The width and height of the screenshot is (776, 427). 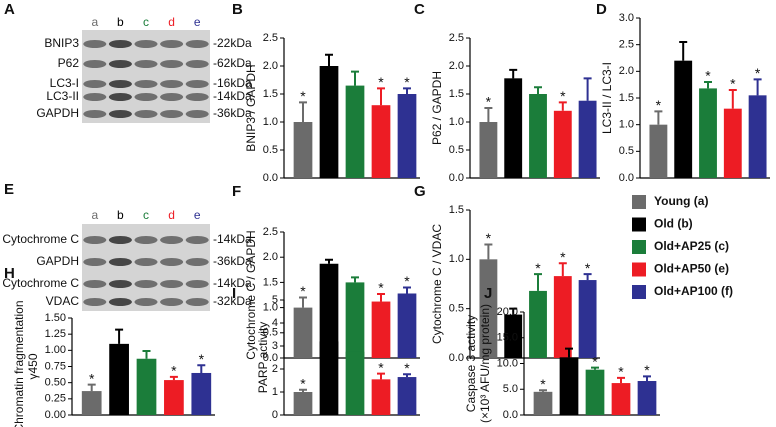 I want to click on y-tick-label: 20.0, so click(x=507, y=312).